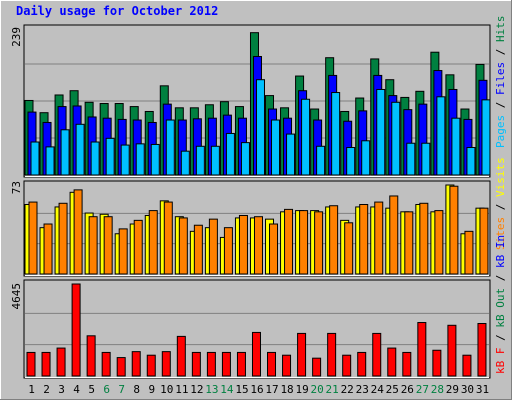  Describe the element at coordinates (317, 389) in the screenshot. I see `day-label: 20` at that location.